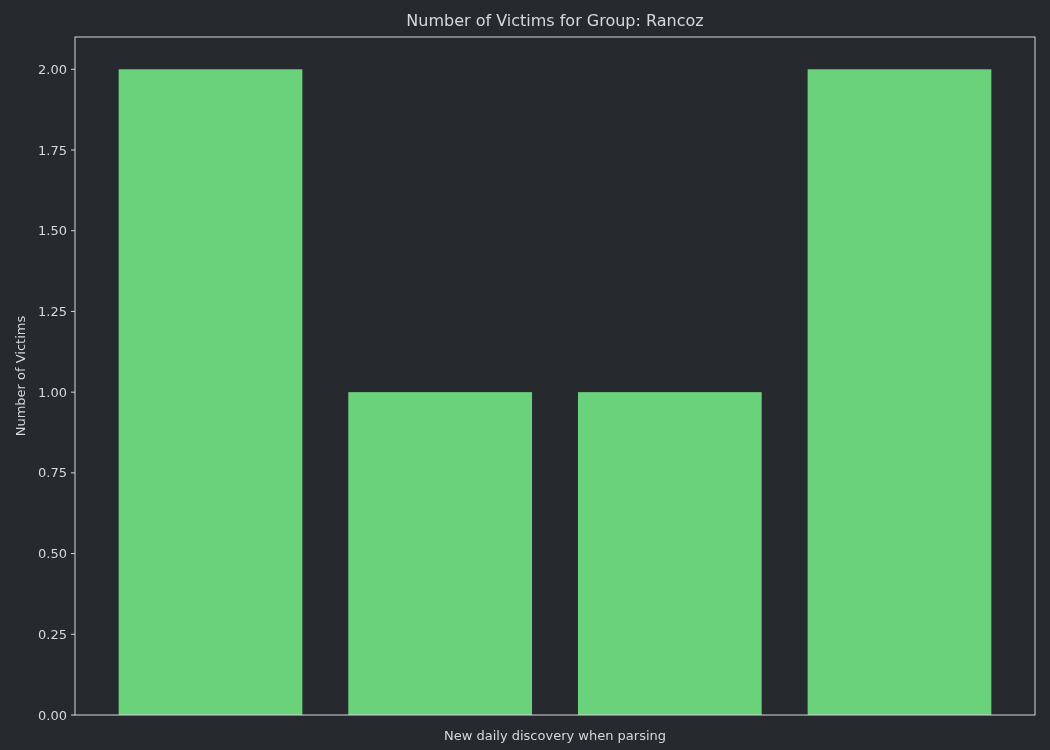 Image resolution: width=1050 pixels, height=750 pixels. Describe the element at coordinates (52, 634) in the screenshot. I see `y-tick-label: 0.25` at that location.